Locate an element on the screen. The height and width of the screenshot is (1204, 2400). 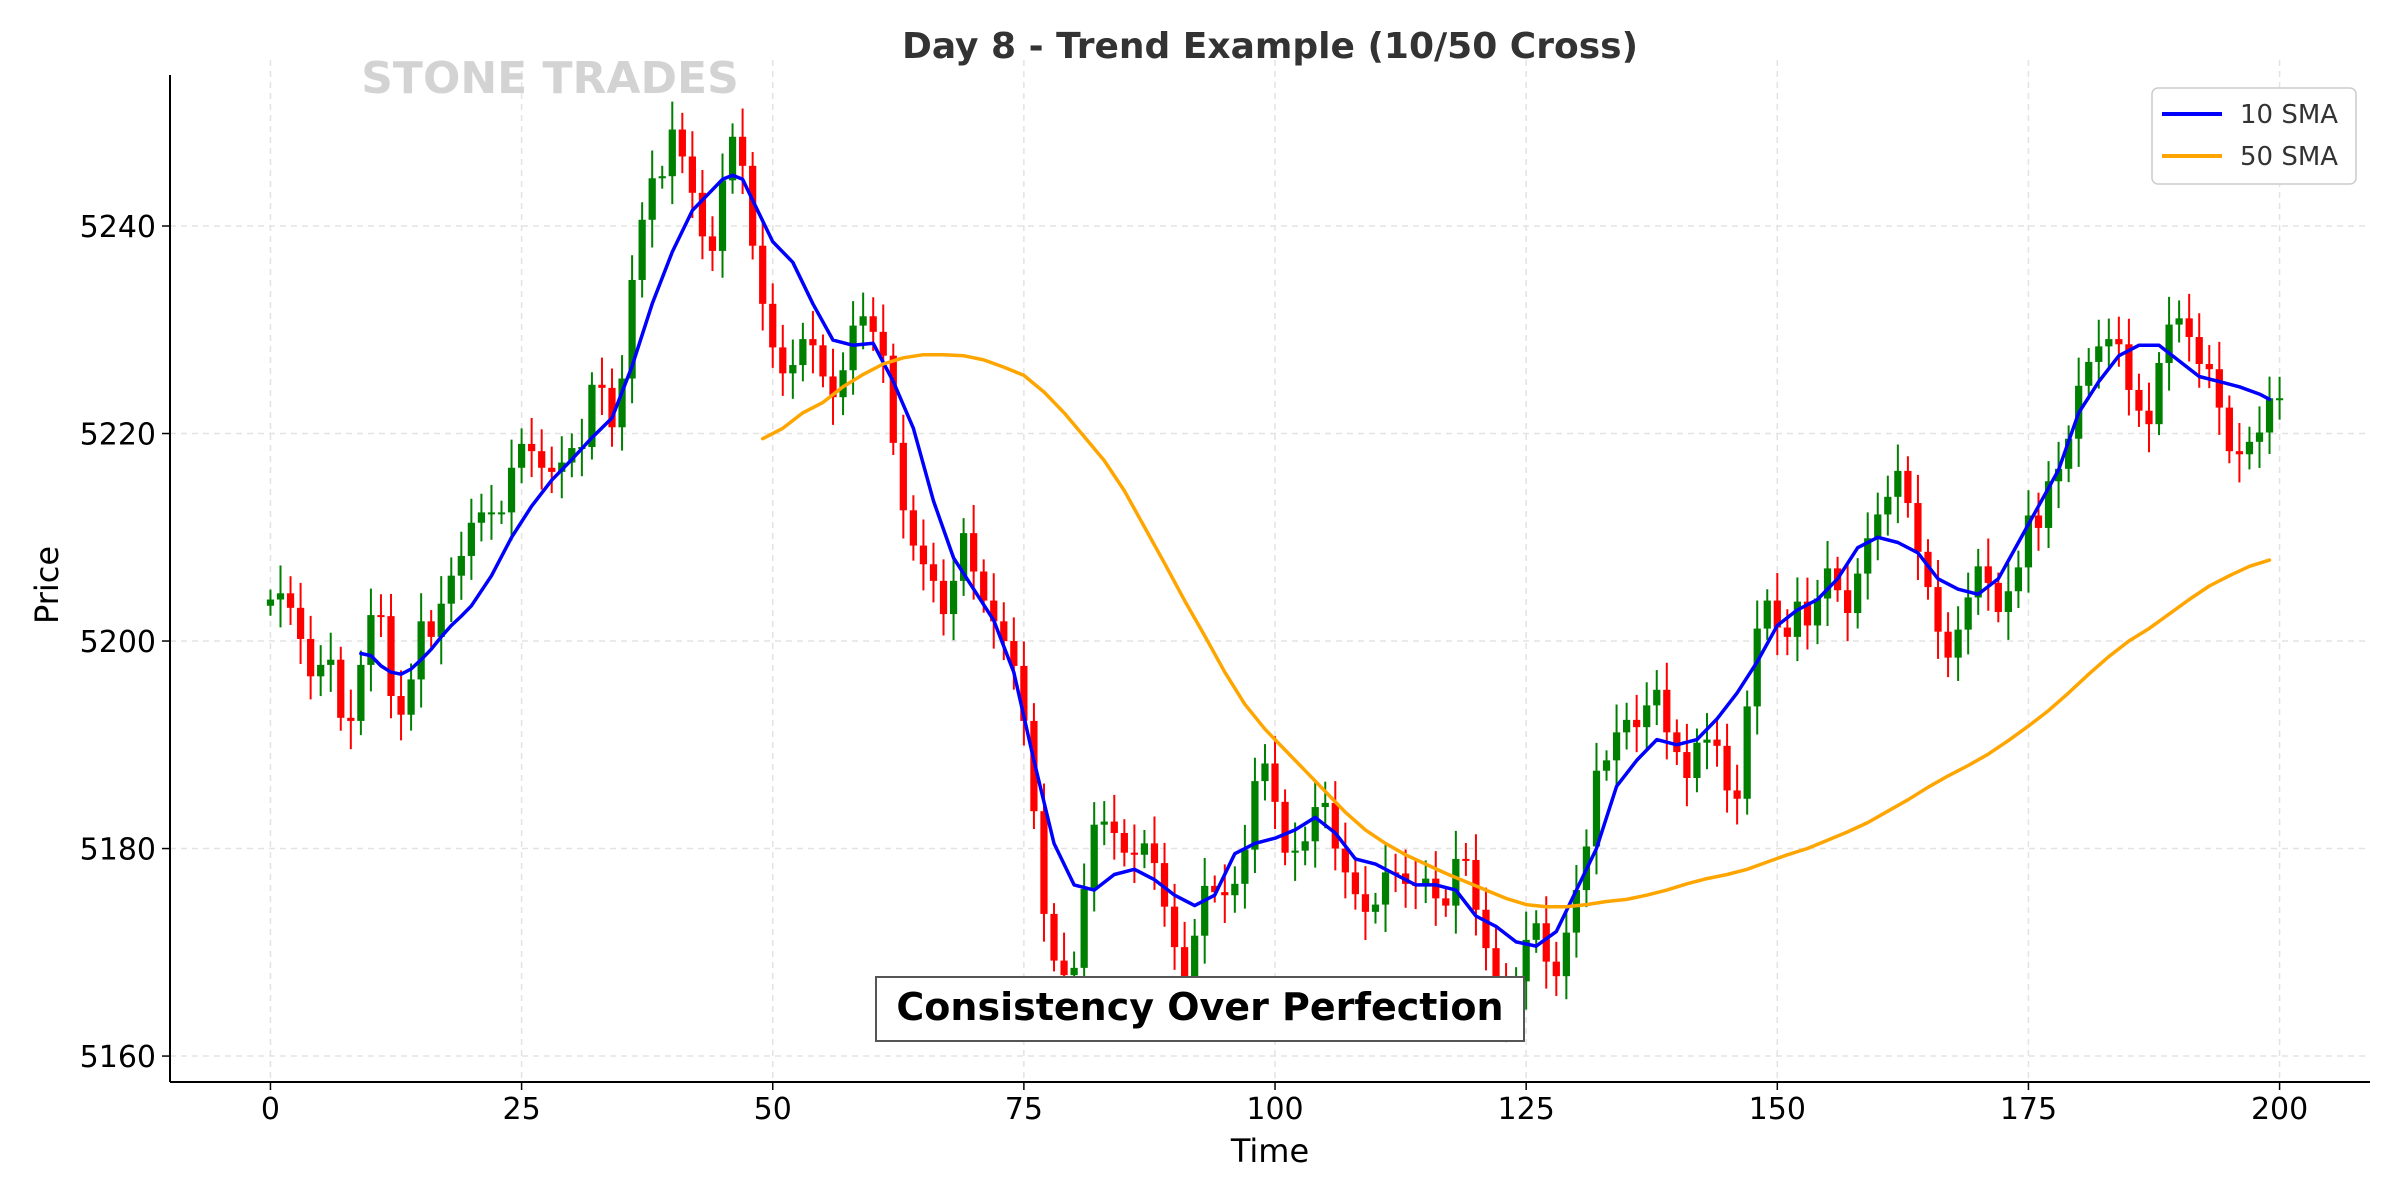
x-tick-label: 100 is located at coordinates (1274, 1109).